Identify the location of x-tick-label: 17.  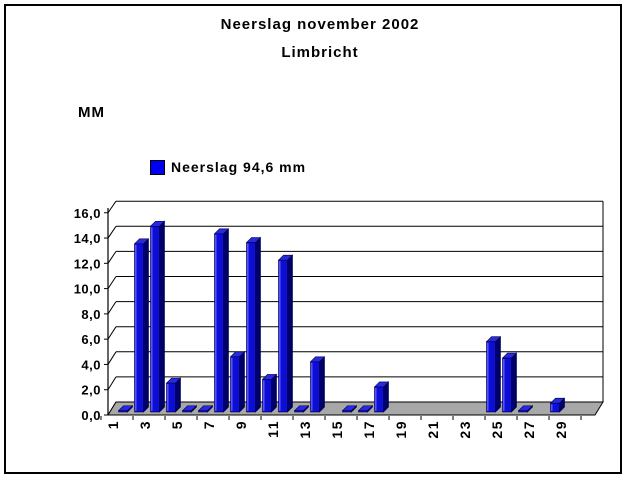
(369, 429).